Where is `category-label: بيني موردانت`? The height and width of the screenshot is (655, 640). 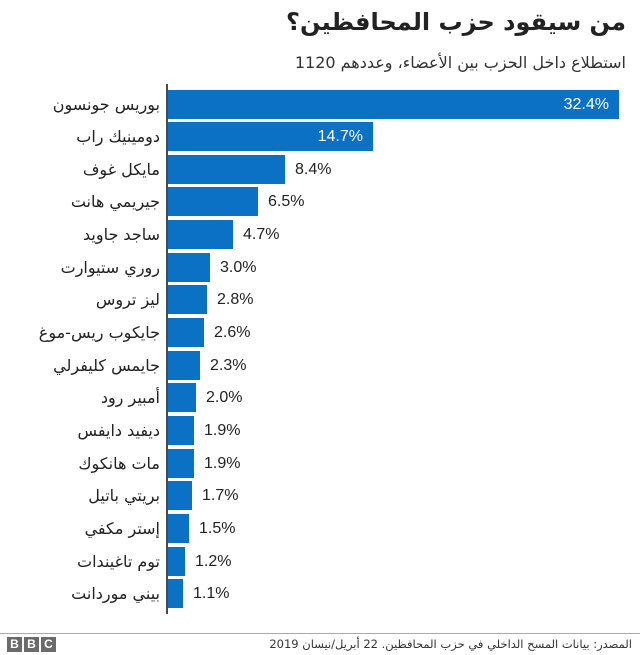 category-label: بيني موردانت is located at coordinates (115, 594).